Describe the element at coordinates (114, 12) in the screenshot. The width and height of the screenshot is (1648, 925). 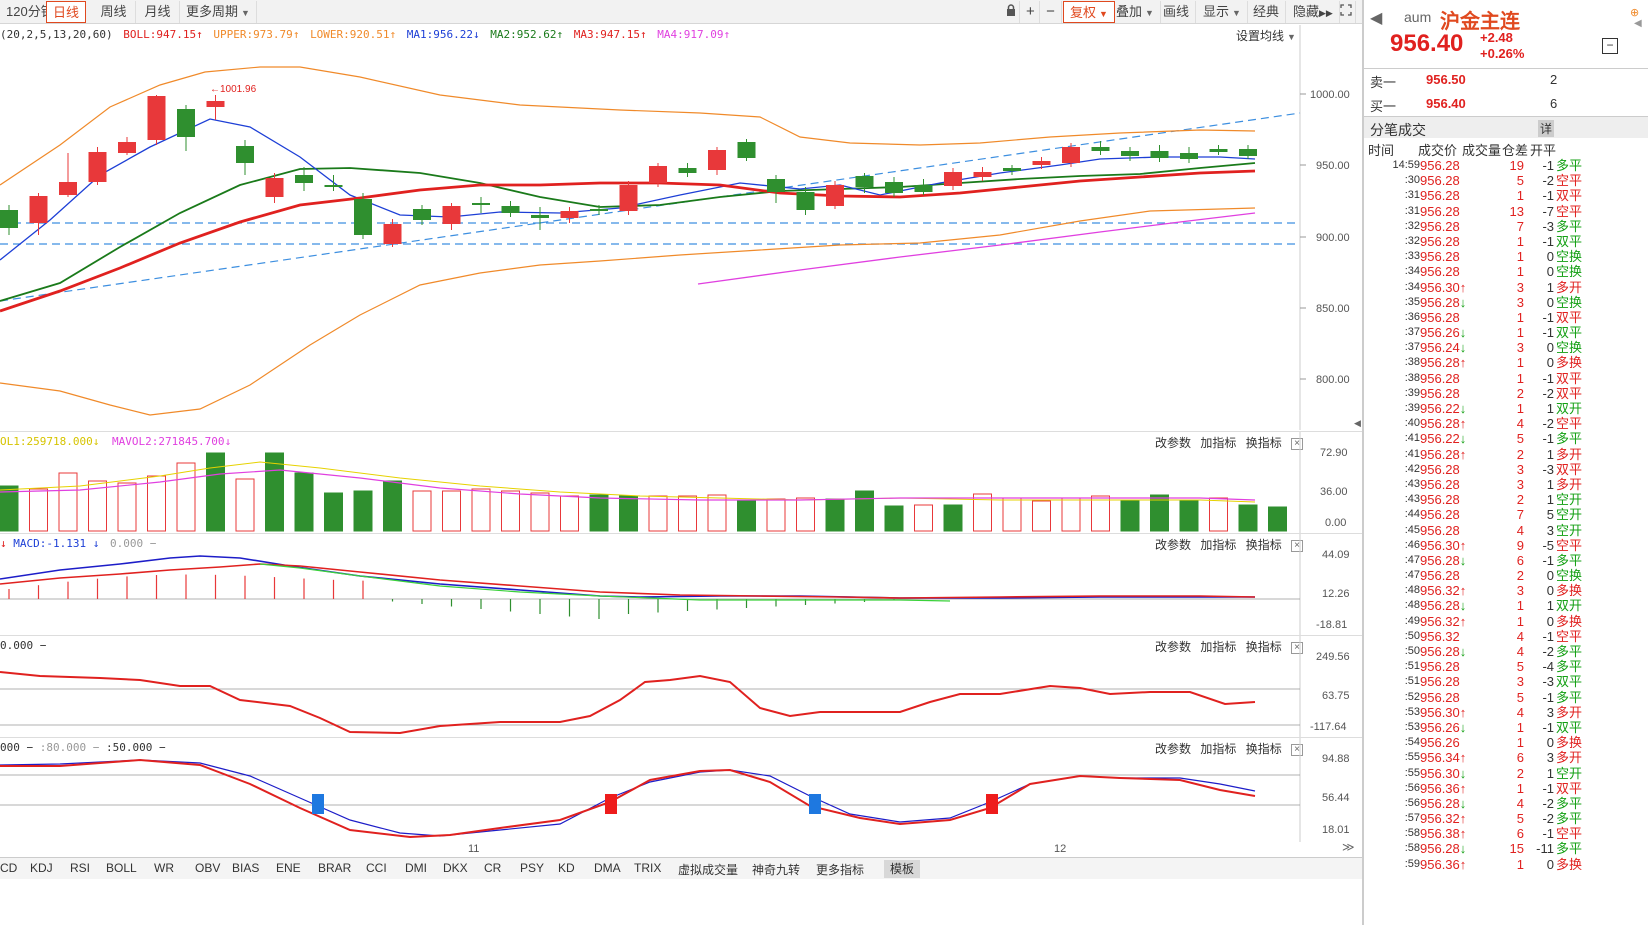
I see `period-weekly: 周线` at that location.